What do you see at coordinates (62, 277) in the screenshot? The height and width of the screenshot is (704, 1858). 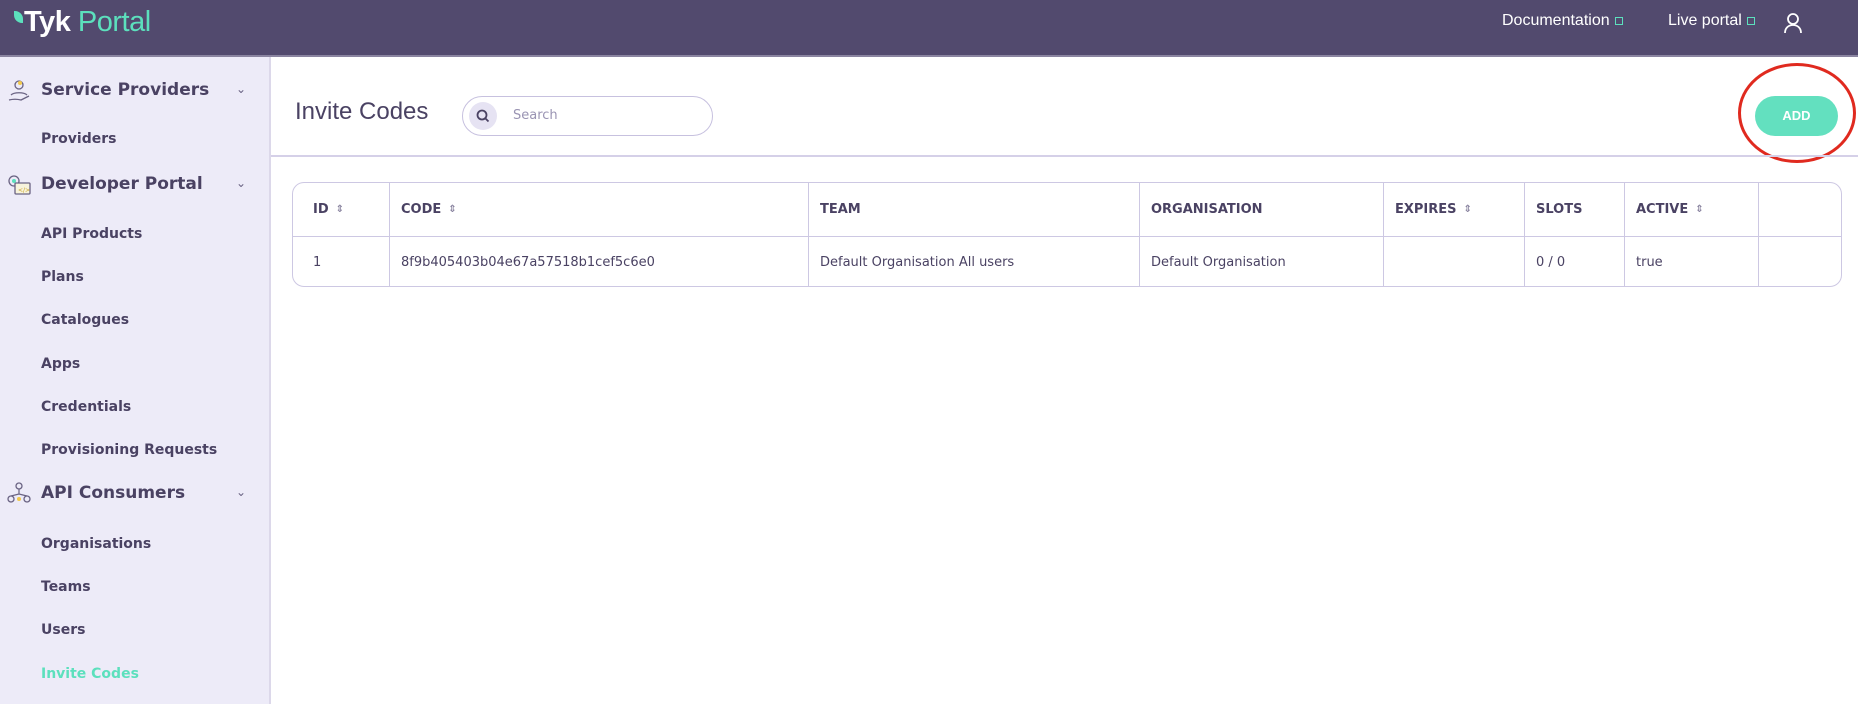 I see `sidebar-item-plans: Plans` at bounding box center [62, 277].